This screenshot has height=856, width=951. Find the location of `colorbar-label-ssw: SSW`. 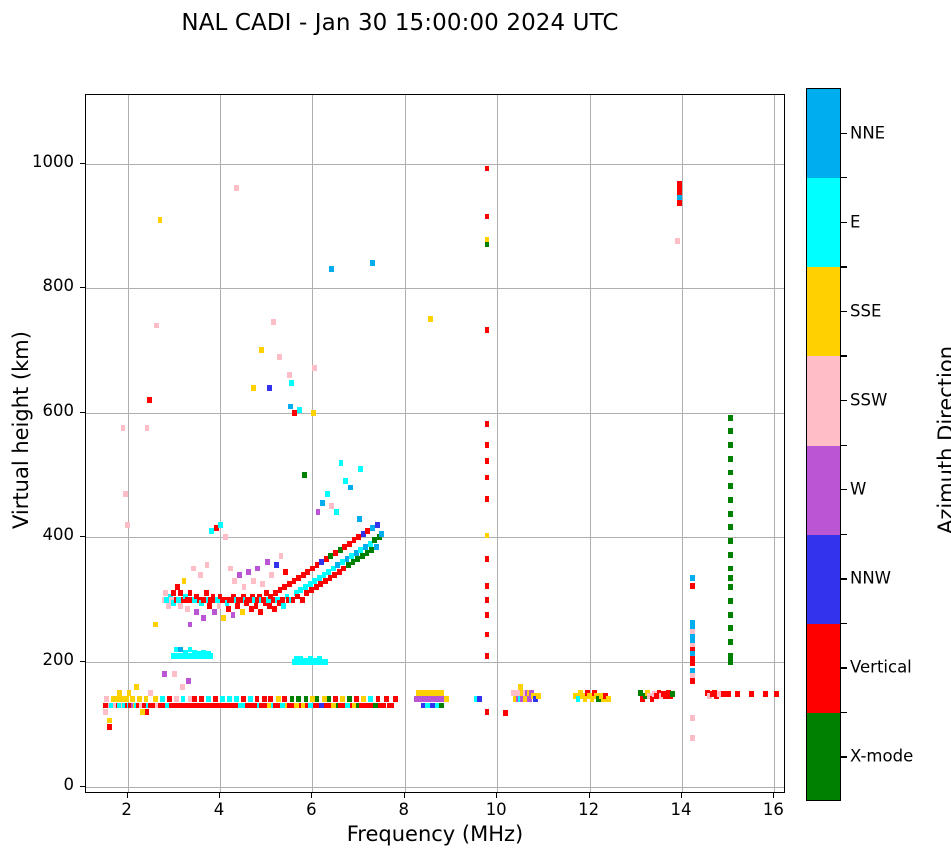

colorbar-label-ssw: SSW is located at coordinates (869, 400).